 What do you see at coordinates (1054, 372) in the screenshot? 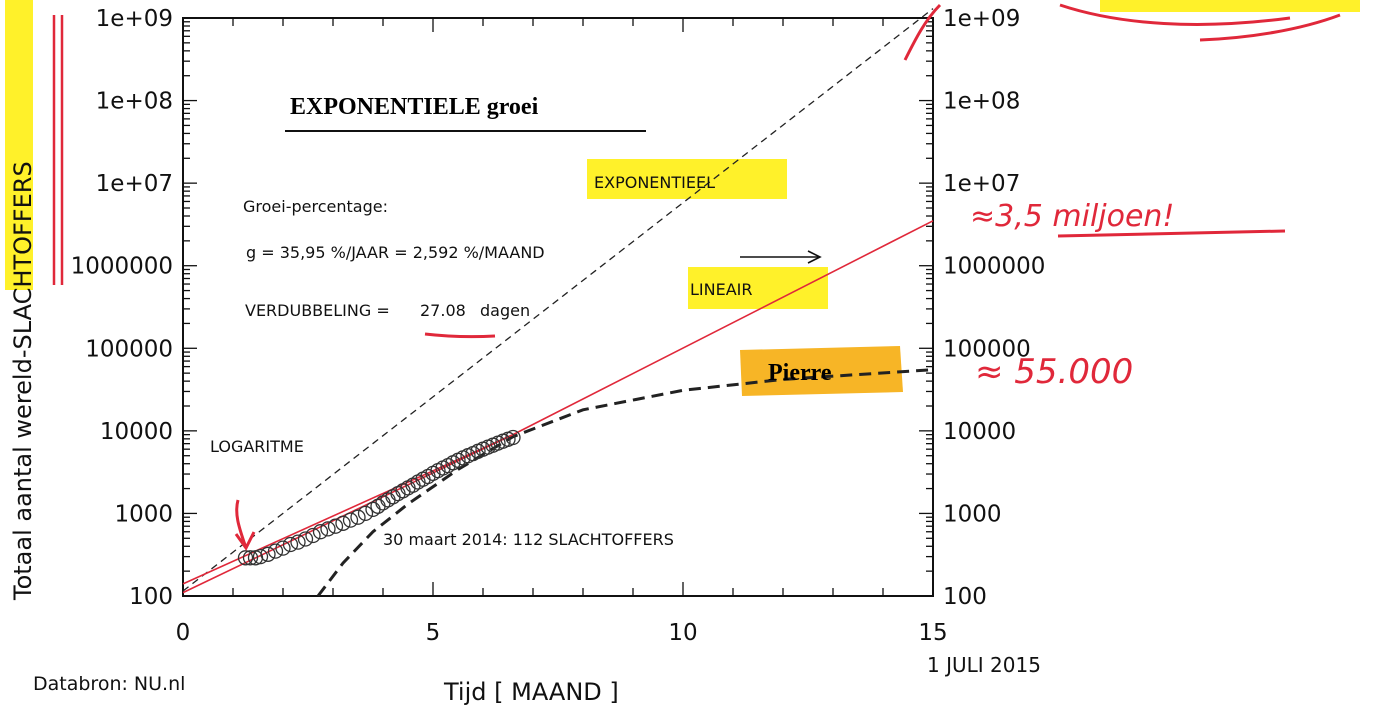
I see `hand-note-pierre: ≈ 55.000` at bounding box center [1054, 372].